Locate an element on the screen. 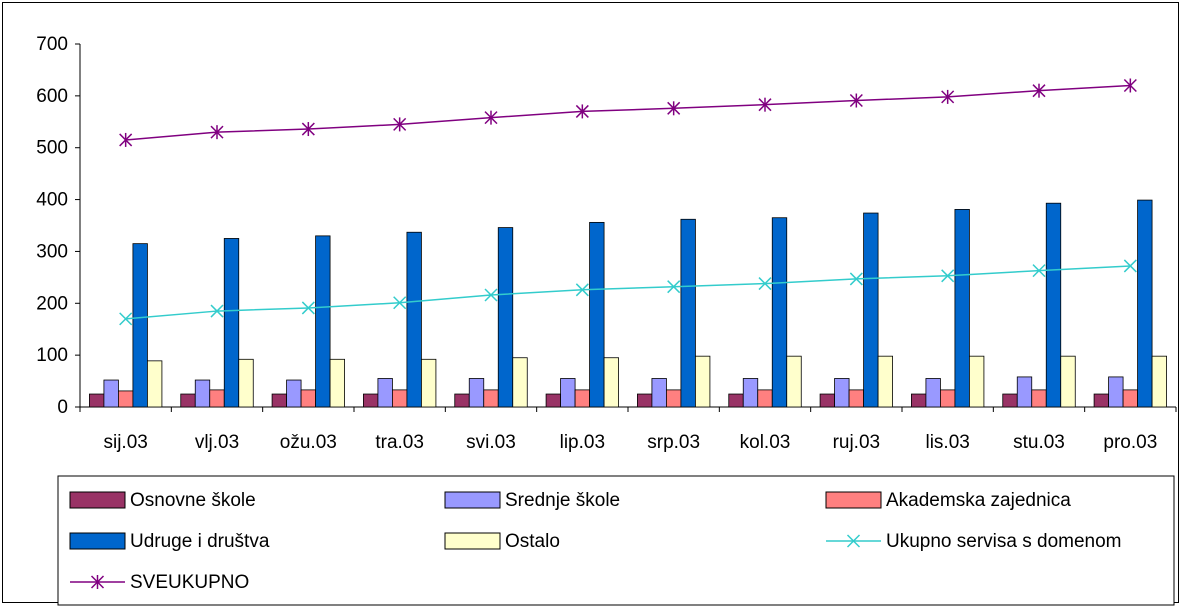 The width and height of the screenshot is (1183, 607). y-tick-label: 200 is located at coordinates (52, 303).